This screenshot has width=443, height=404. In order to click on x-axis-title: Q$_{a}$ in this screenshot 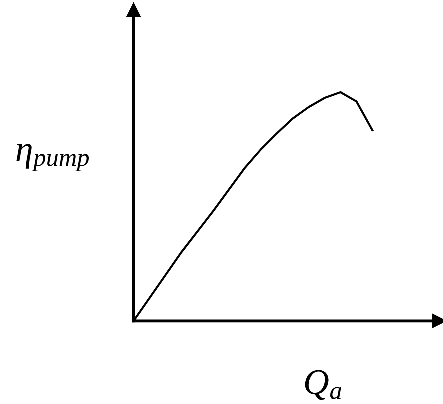, I will do `click(323, 385)`.